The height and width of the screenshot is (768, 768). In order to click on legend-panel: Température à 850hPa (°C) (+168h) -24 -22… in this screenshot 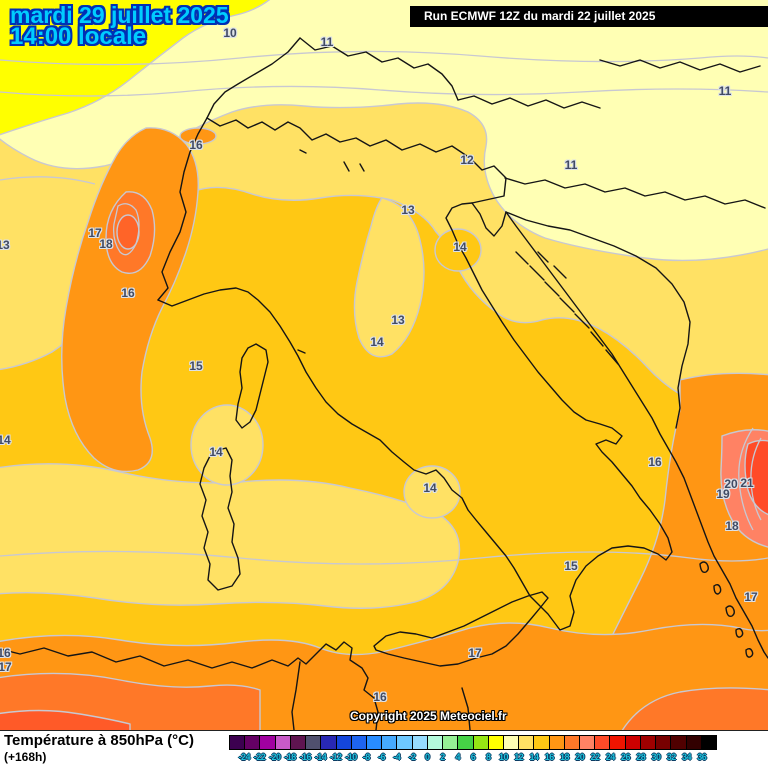, I will do `click(384, 749)`.